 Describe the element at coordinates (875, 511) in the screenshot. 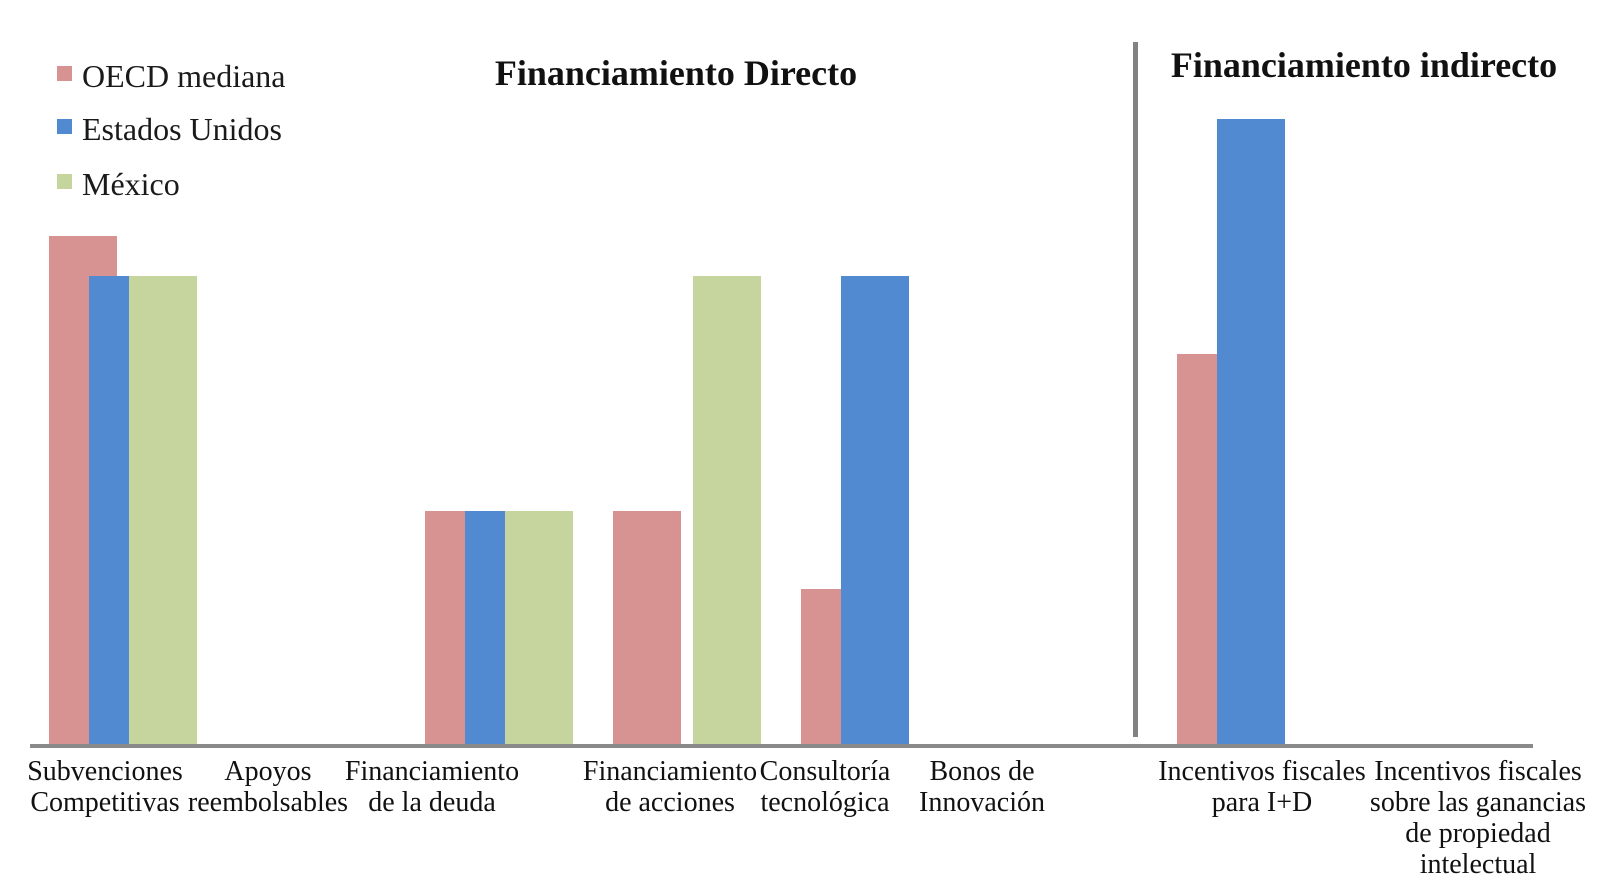

I see `bar-series2-category5` at that location.